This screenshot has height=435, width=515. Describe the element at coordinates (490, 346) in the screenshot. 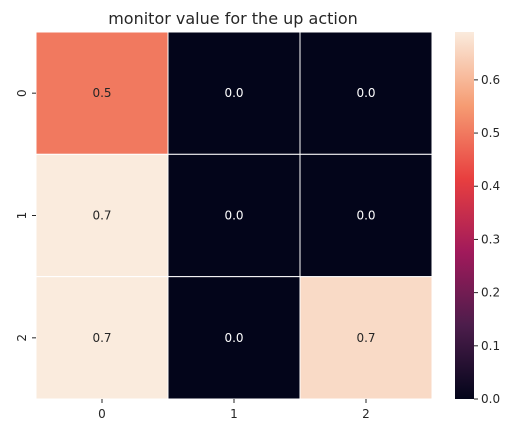

I see `colorbar-tick-label: 0.1` at that location.